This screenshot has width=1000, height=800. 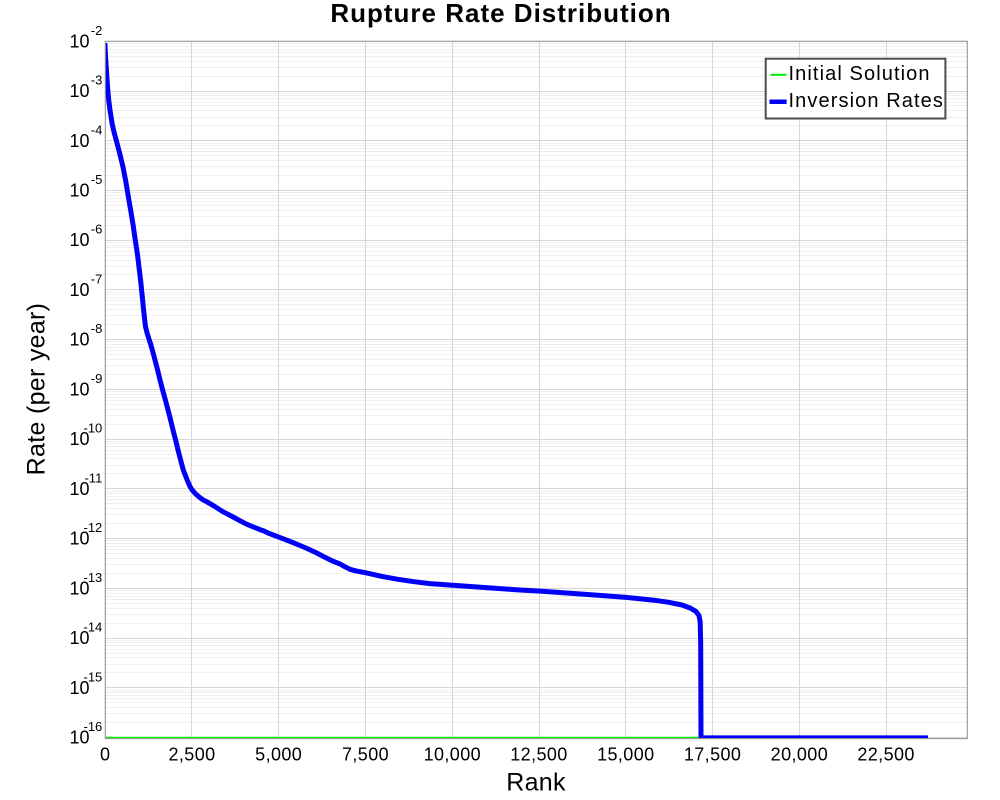 I want to click on svg-text: 22,500, so click(x=885, y=755).